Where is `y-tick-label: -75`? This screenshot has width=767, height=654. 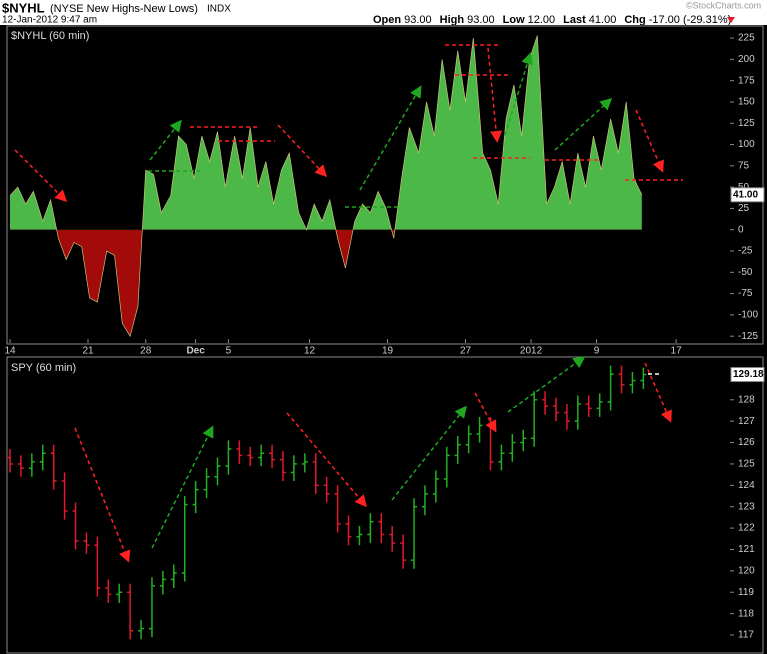
y-tick-label: -75 is located at coordinates (745, 293).